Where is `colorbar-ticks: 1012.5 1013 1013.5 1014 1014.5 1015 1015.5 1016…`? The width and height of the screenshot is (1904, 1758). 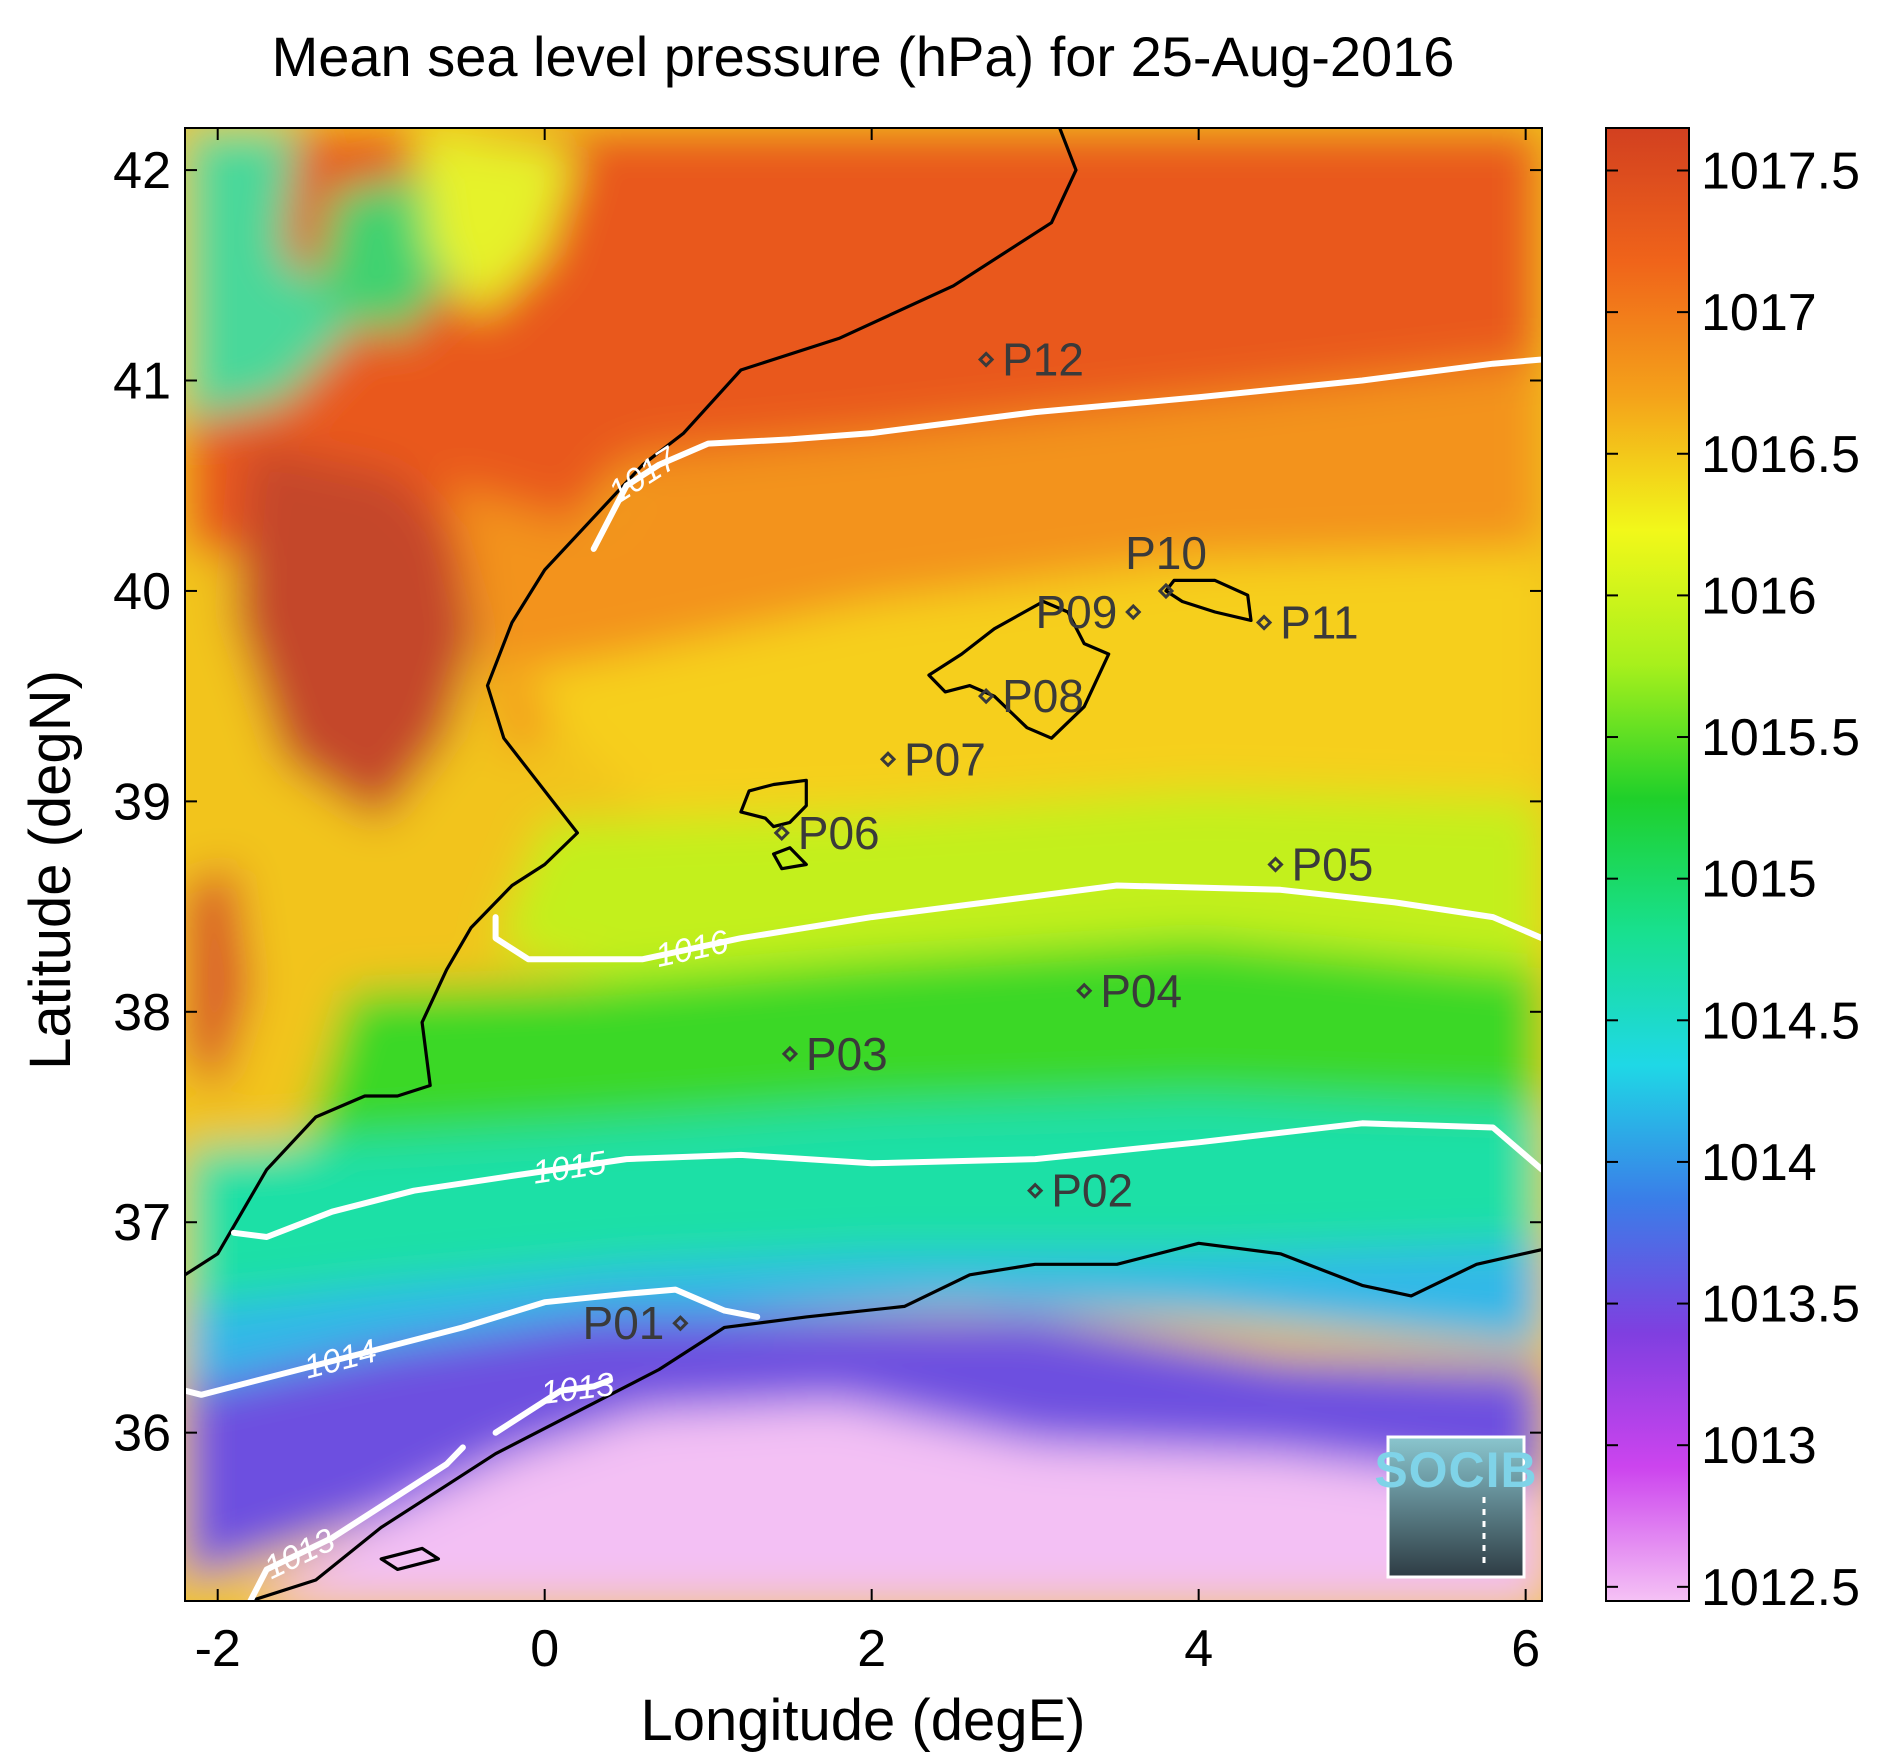
colorbar-ticks: 1012.5 1013 1013.5 1014 1014.5 1015 1015.5 1016… is located at coordinates (1733, 879).